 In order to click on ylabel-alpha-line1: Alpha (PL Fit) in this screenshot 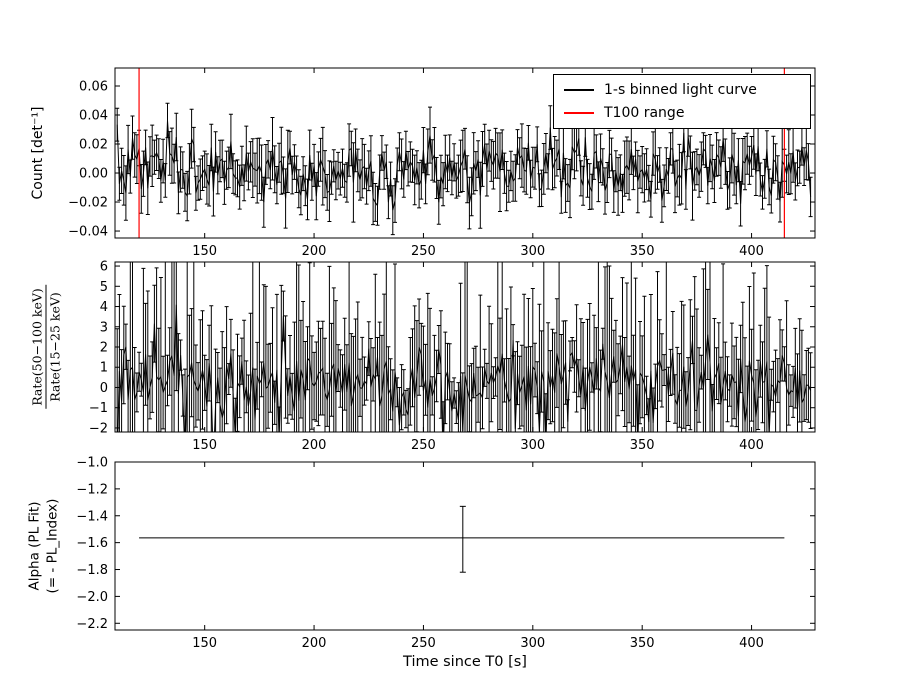, I will do `click(34, 546)`.